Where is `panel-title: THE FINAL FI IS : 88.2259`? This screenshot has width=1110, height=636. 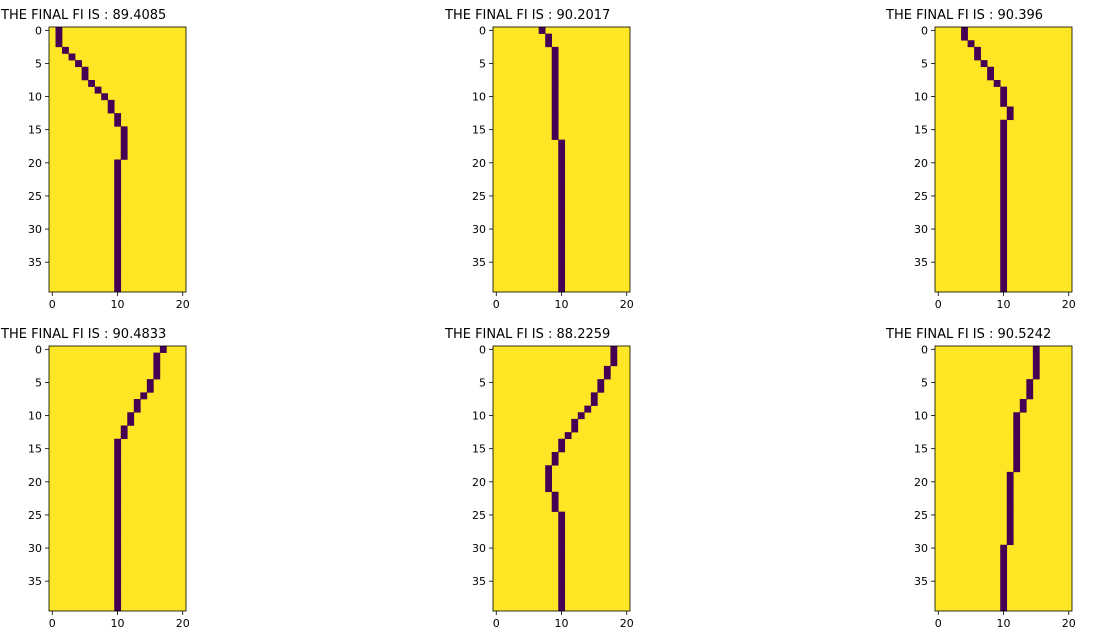 panel-title: THE FINAL FI IS : 88.2259 is located at coordinates (527, 334).